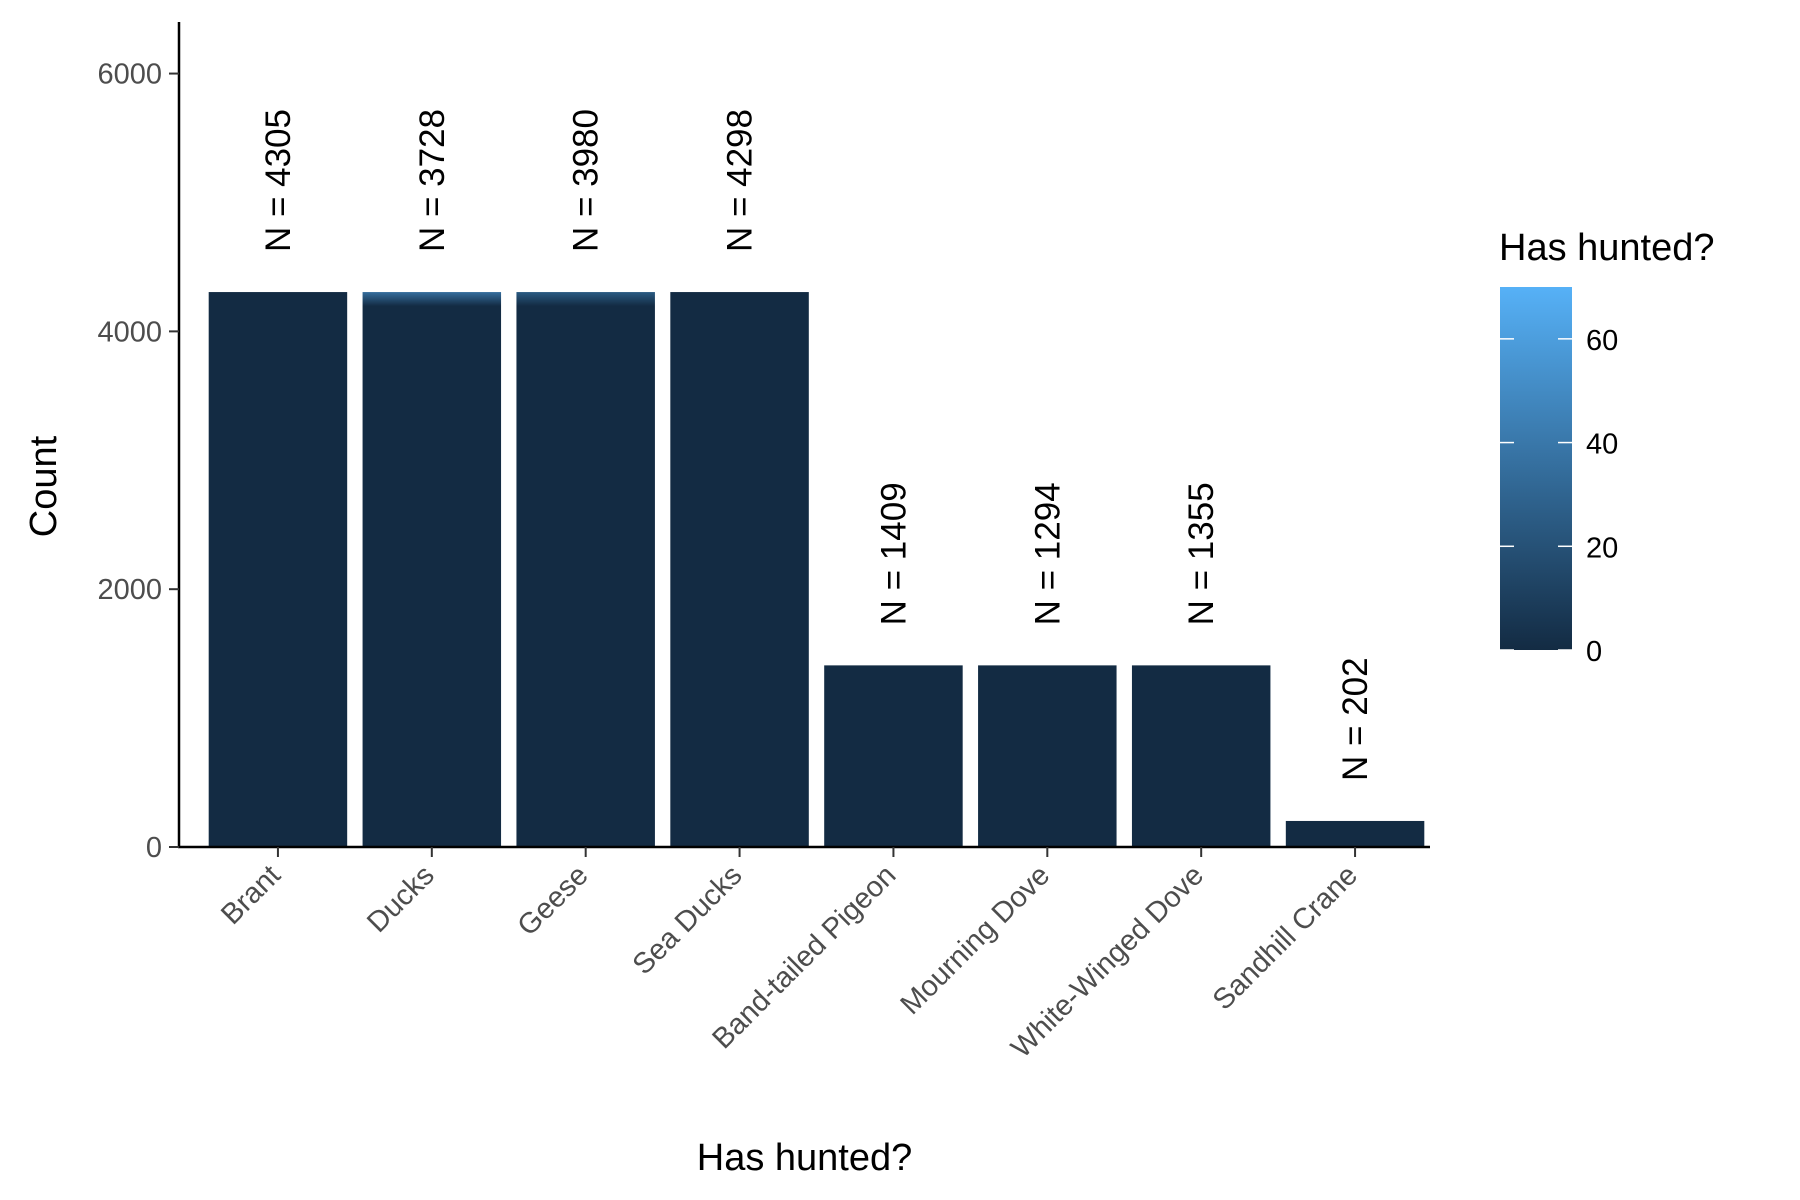 This screenshot has height=1200, width=1800. I want to click on x-tick-label-ducks: Ducks, so click(401, 899).